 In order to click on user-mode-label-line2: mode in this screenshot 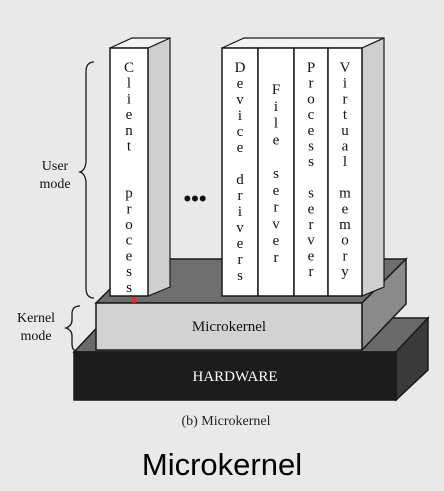, I will do `click(54, 184)`.